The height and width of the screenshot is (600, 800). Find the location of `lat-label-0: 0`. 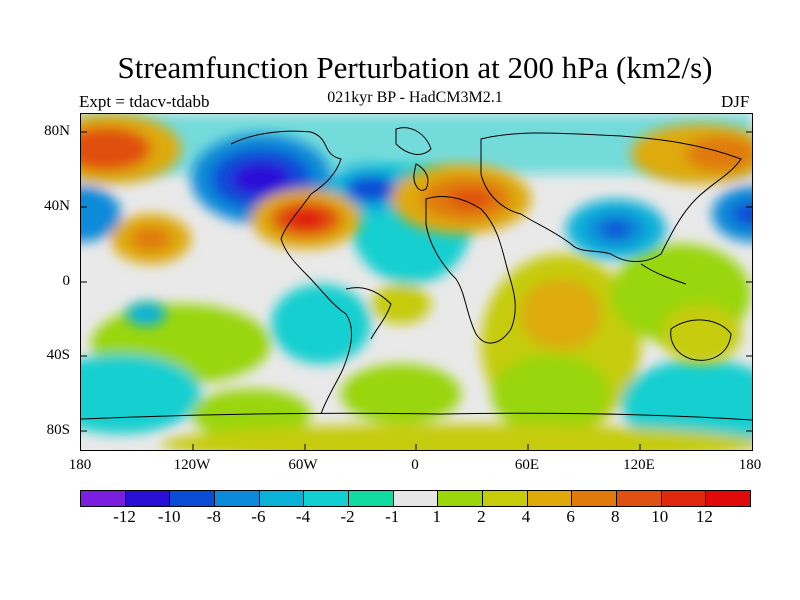

lat-label-0: 0 is located at coordinates (66, 281).